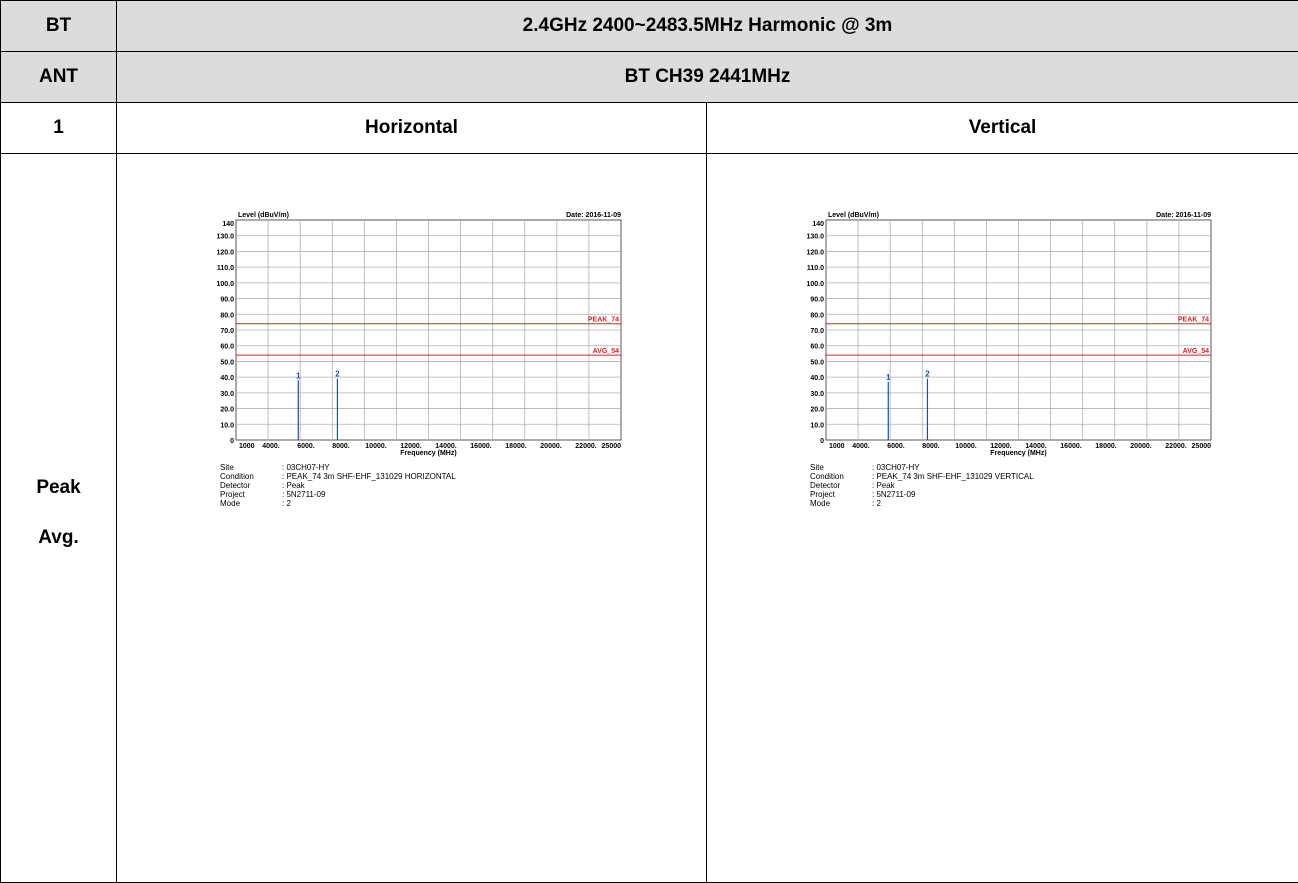  Describe the element at coordinates (428, 453) in the screenshot. I see `x-axis-label: Frequency (MHz)` at that location.